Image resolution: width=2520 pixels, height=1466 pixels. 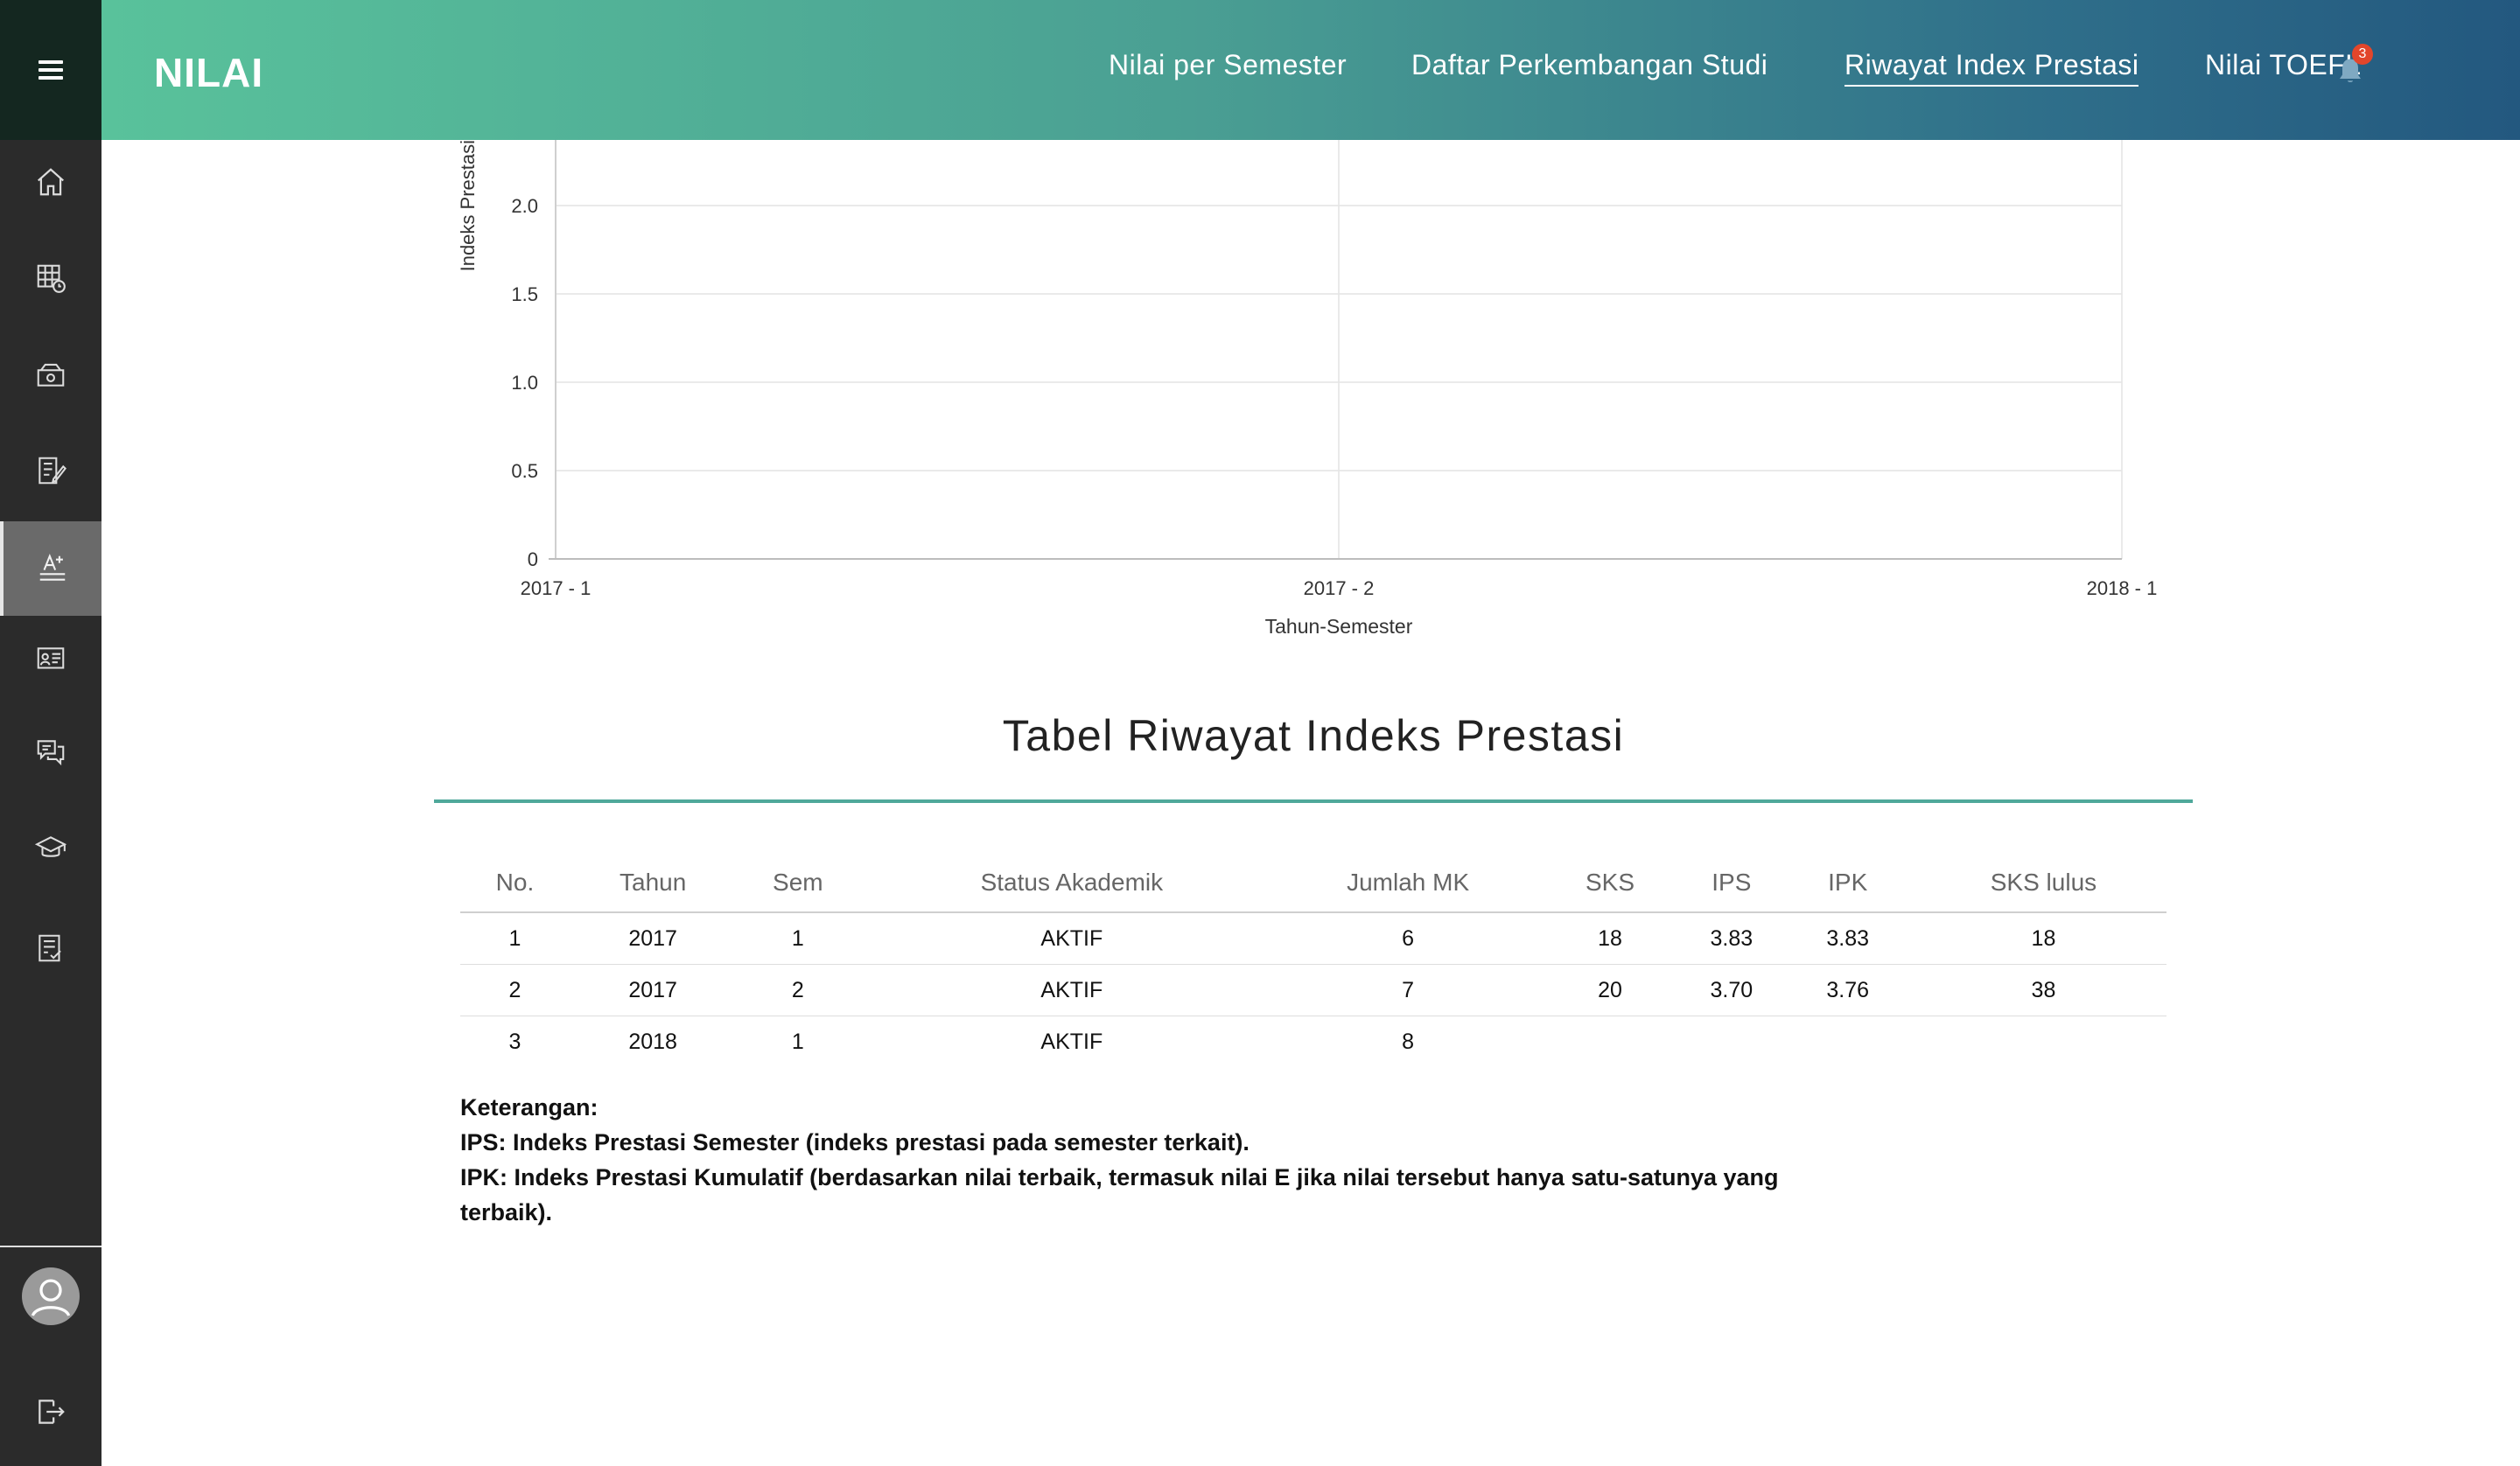 I want to click on sidebar-item-finance, so click(x=51, y=375).